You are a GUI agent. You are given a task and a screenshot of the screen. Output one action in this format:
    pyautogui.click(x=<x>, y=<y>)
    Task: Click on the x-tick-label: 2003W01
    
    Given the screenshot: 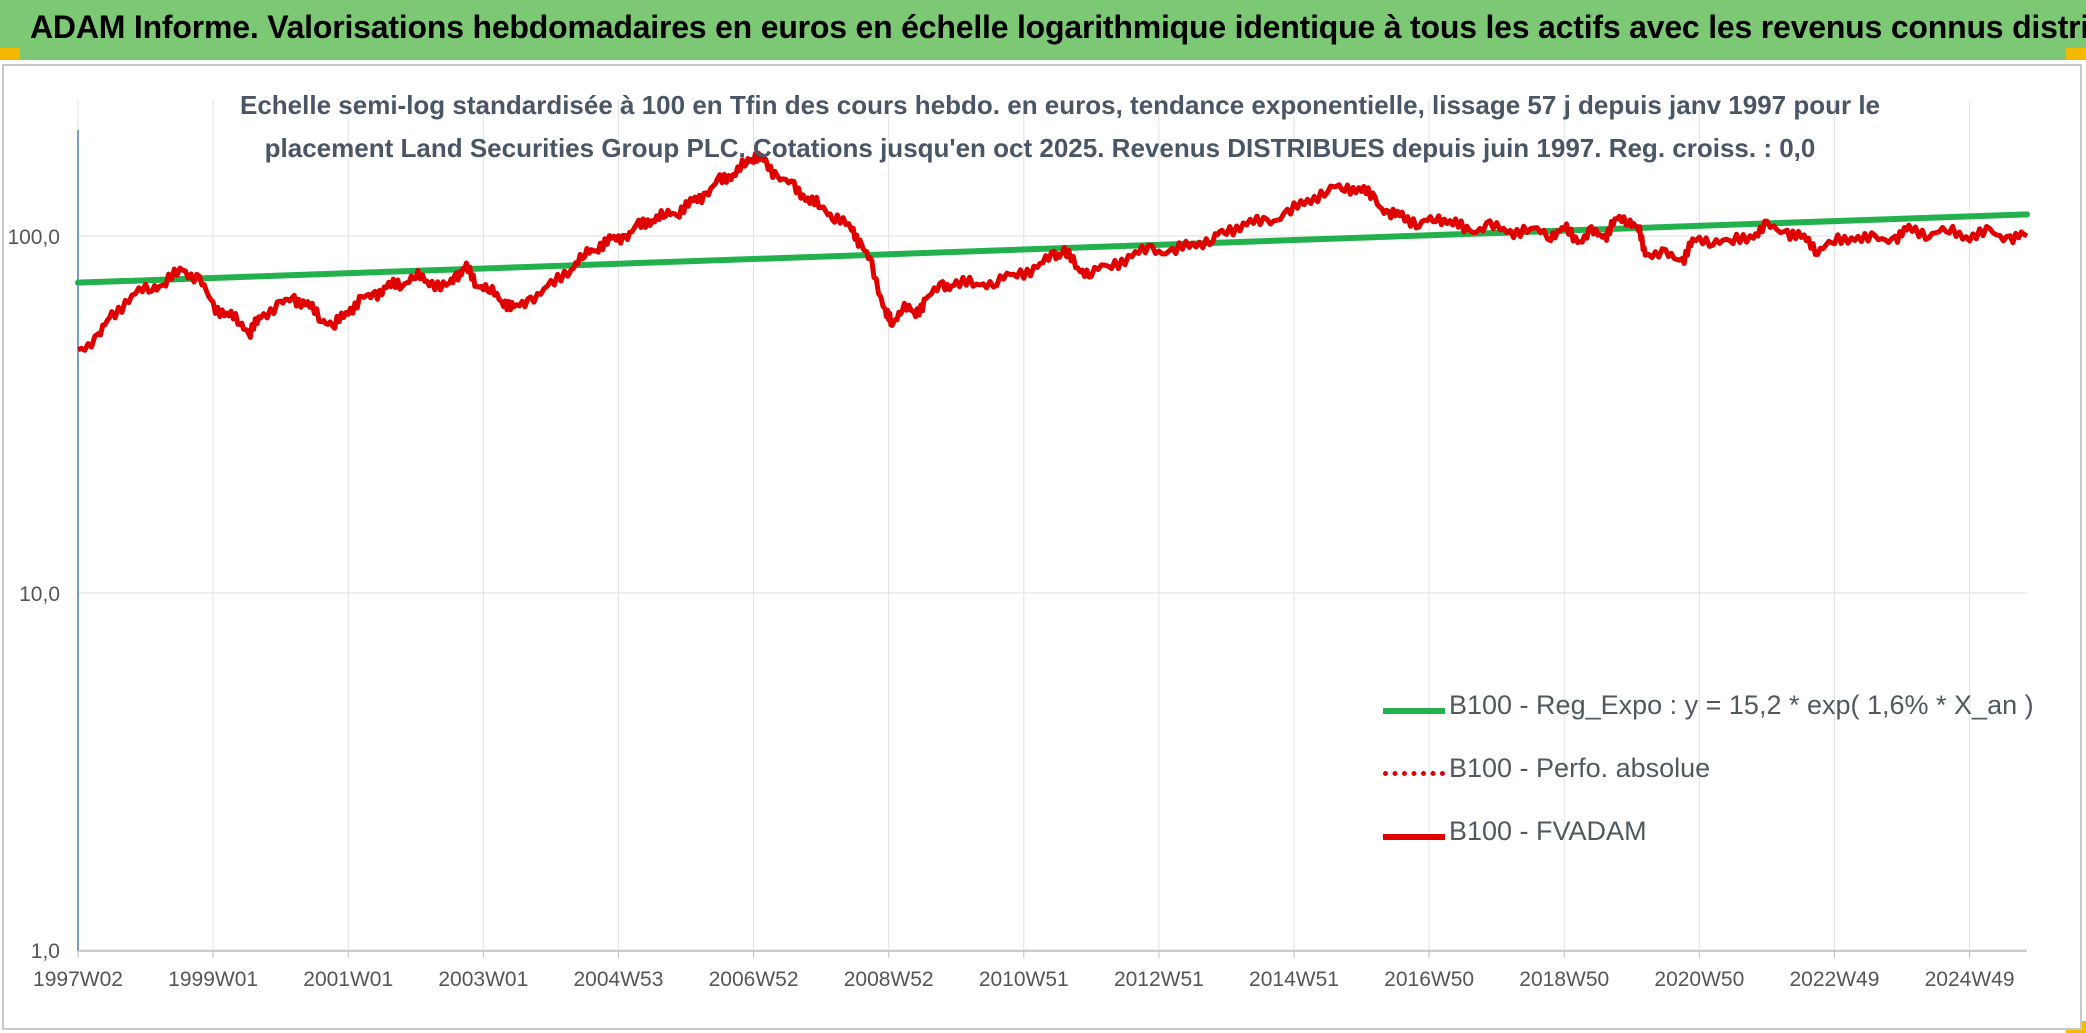 What is the action you would take?
    pyautogui.click(x=483, y=979)
    